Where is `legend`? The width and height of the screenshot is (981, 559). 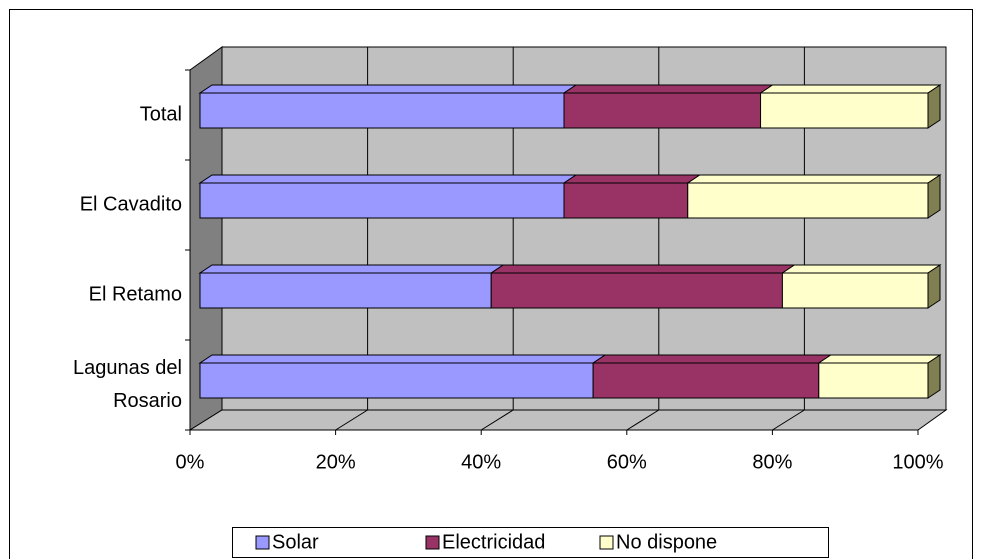 legend is located at coordinates (530, 542).